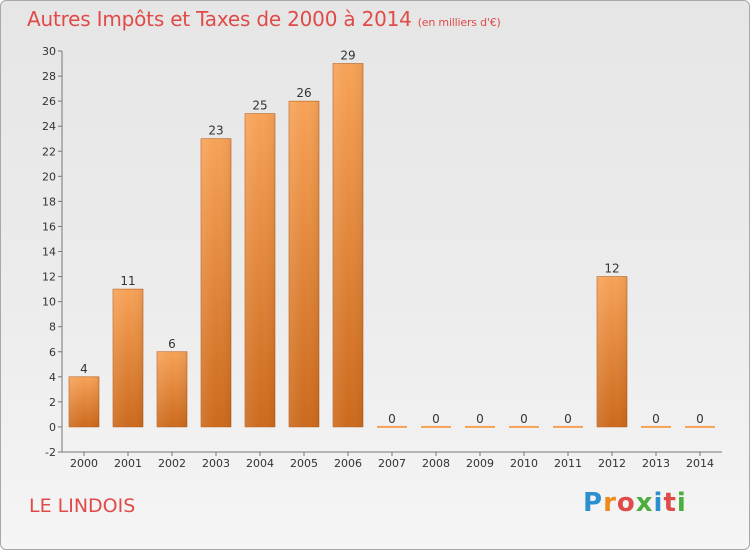 The height and width of the screenshot is (550, 750). I want to click on x-tick-label: 2014, so click(700, 463).